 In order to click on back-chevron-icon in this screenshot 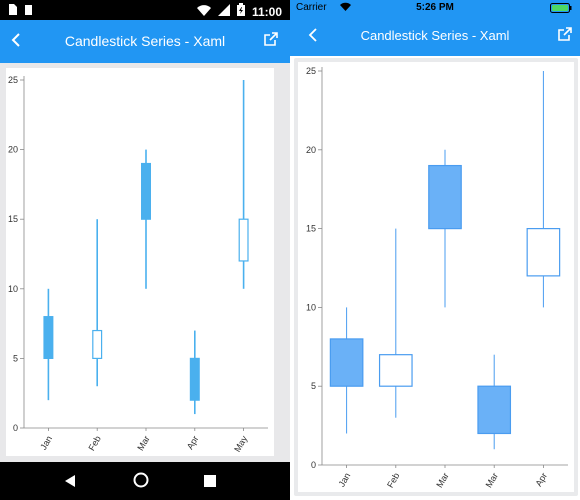, I will do `click(313, 37)`.